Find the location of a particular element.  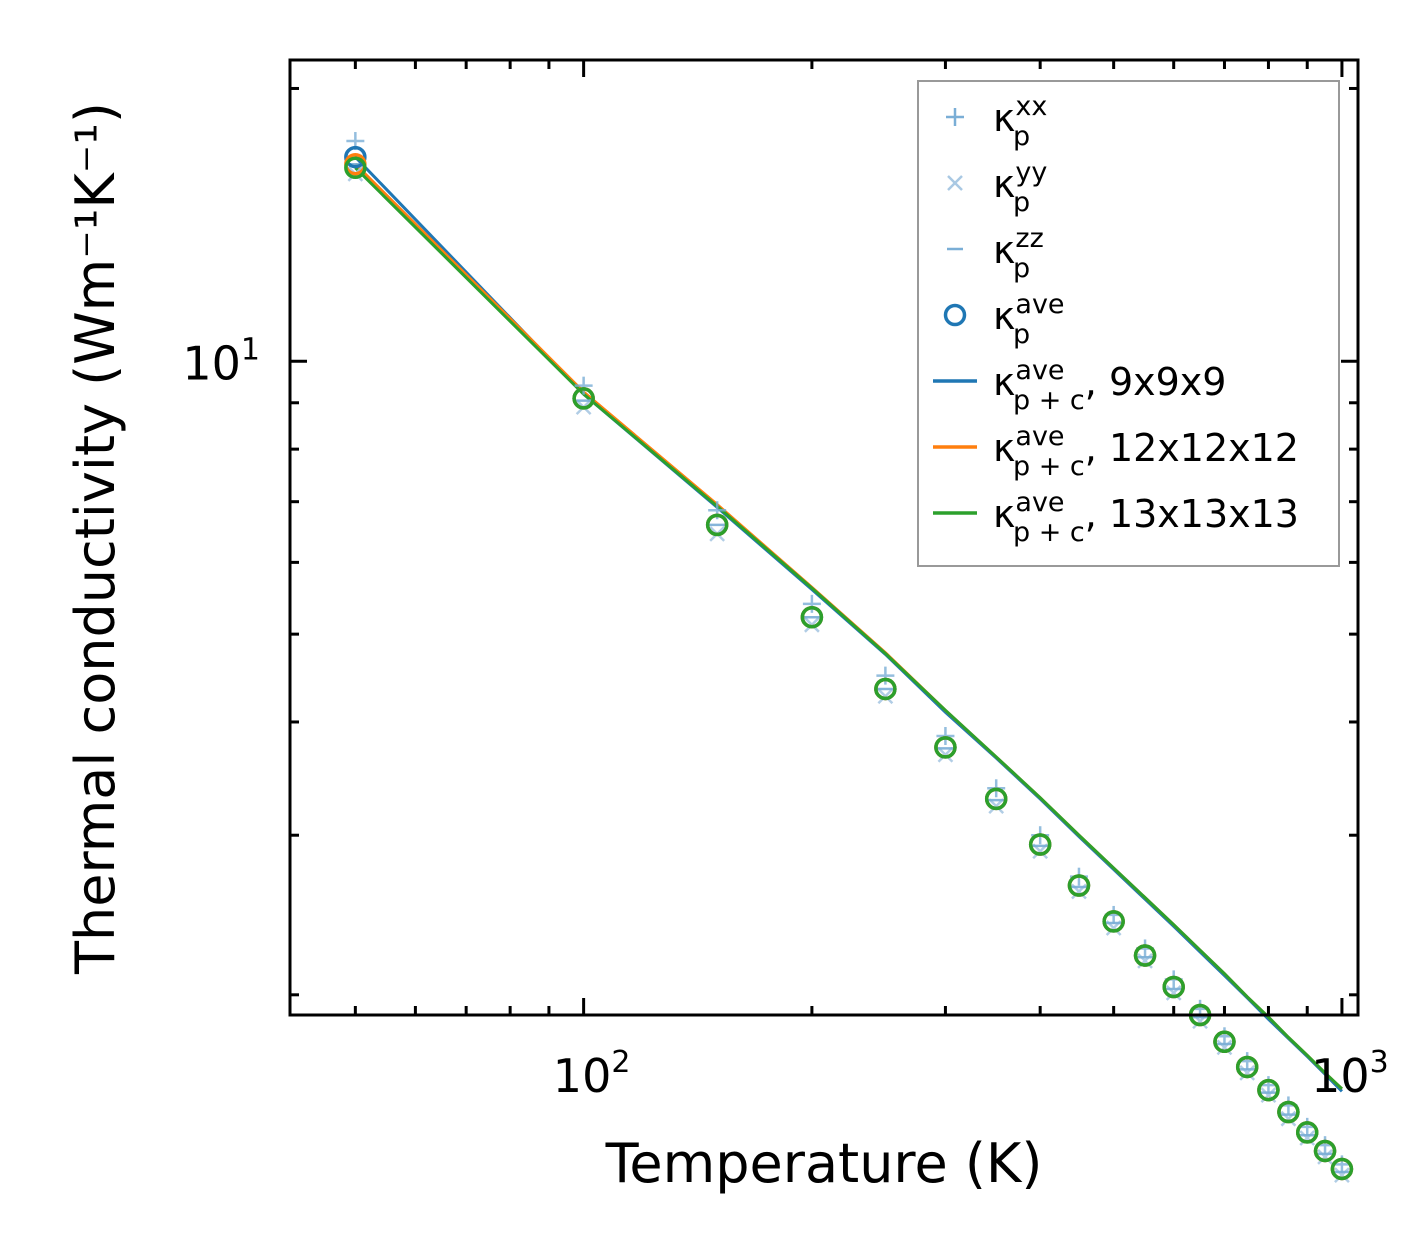

legend-label: κxx p is located at coordinates (1020, 121).